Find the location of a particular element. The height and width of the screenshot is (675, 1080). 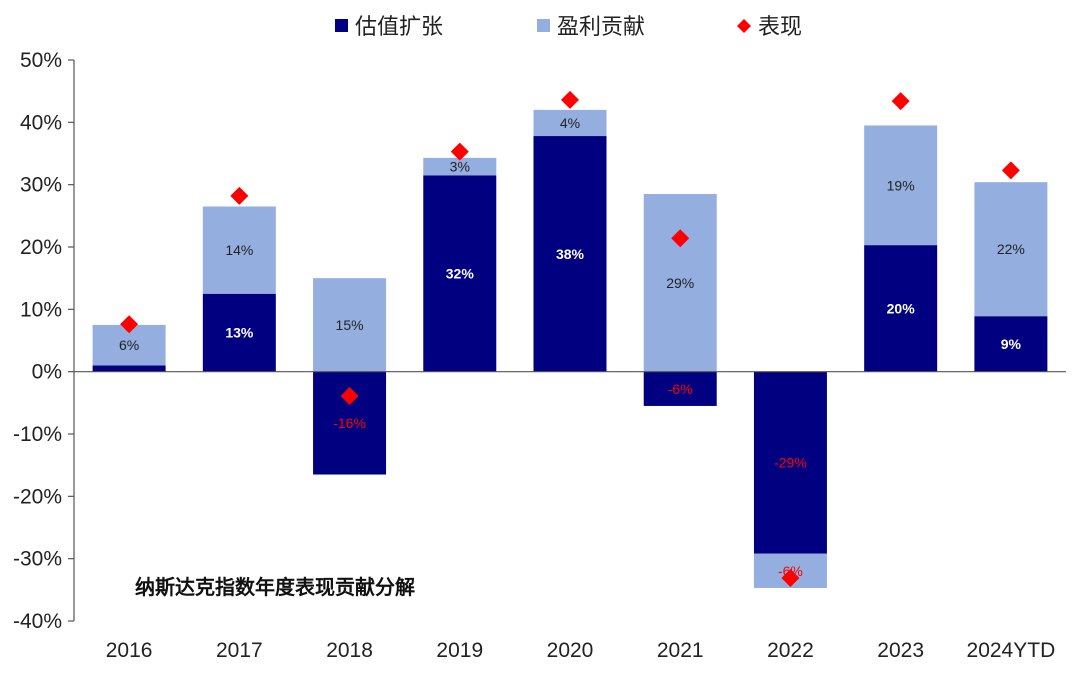

data-label-valuation-2023: 20% is located at coordinates (901, 308).